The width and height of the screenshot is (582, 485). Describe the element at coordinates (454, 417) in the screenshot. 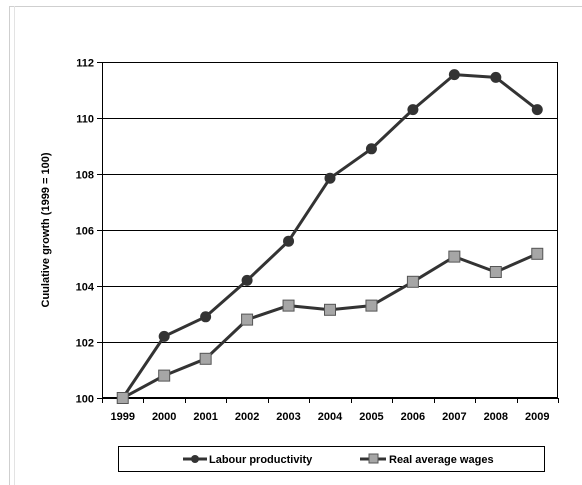

I see `x-tick-label: 2007` at that location.